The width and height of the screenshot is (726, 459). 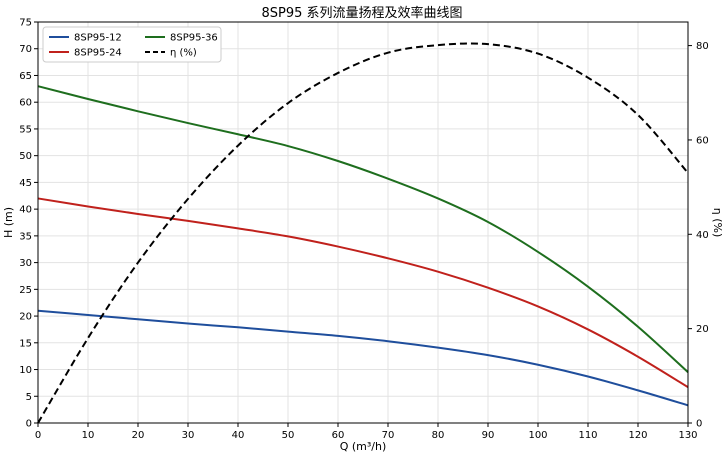 I want to click on y-tick-label: 55, so click(x=25, y=129).